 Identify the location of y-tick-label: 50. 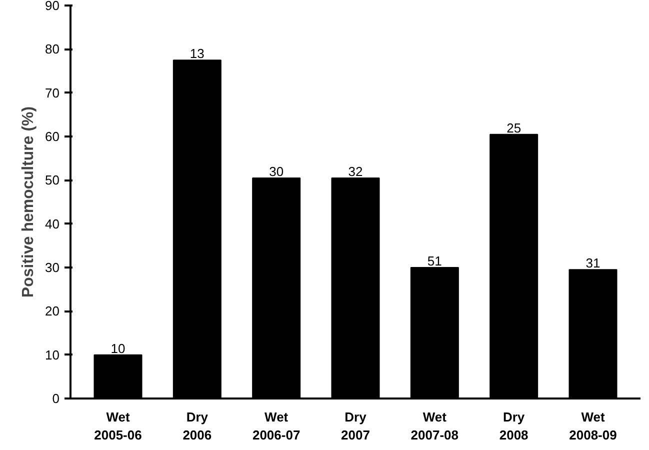
(52, 180).